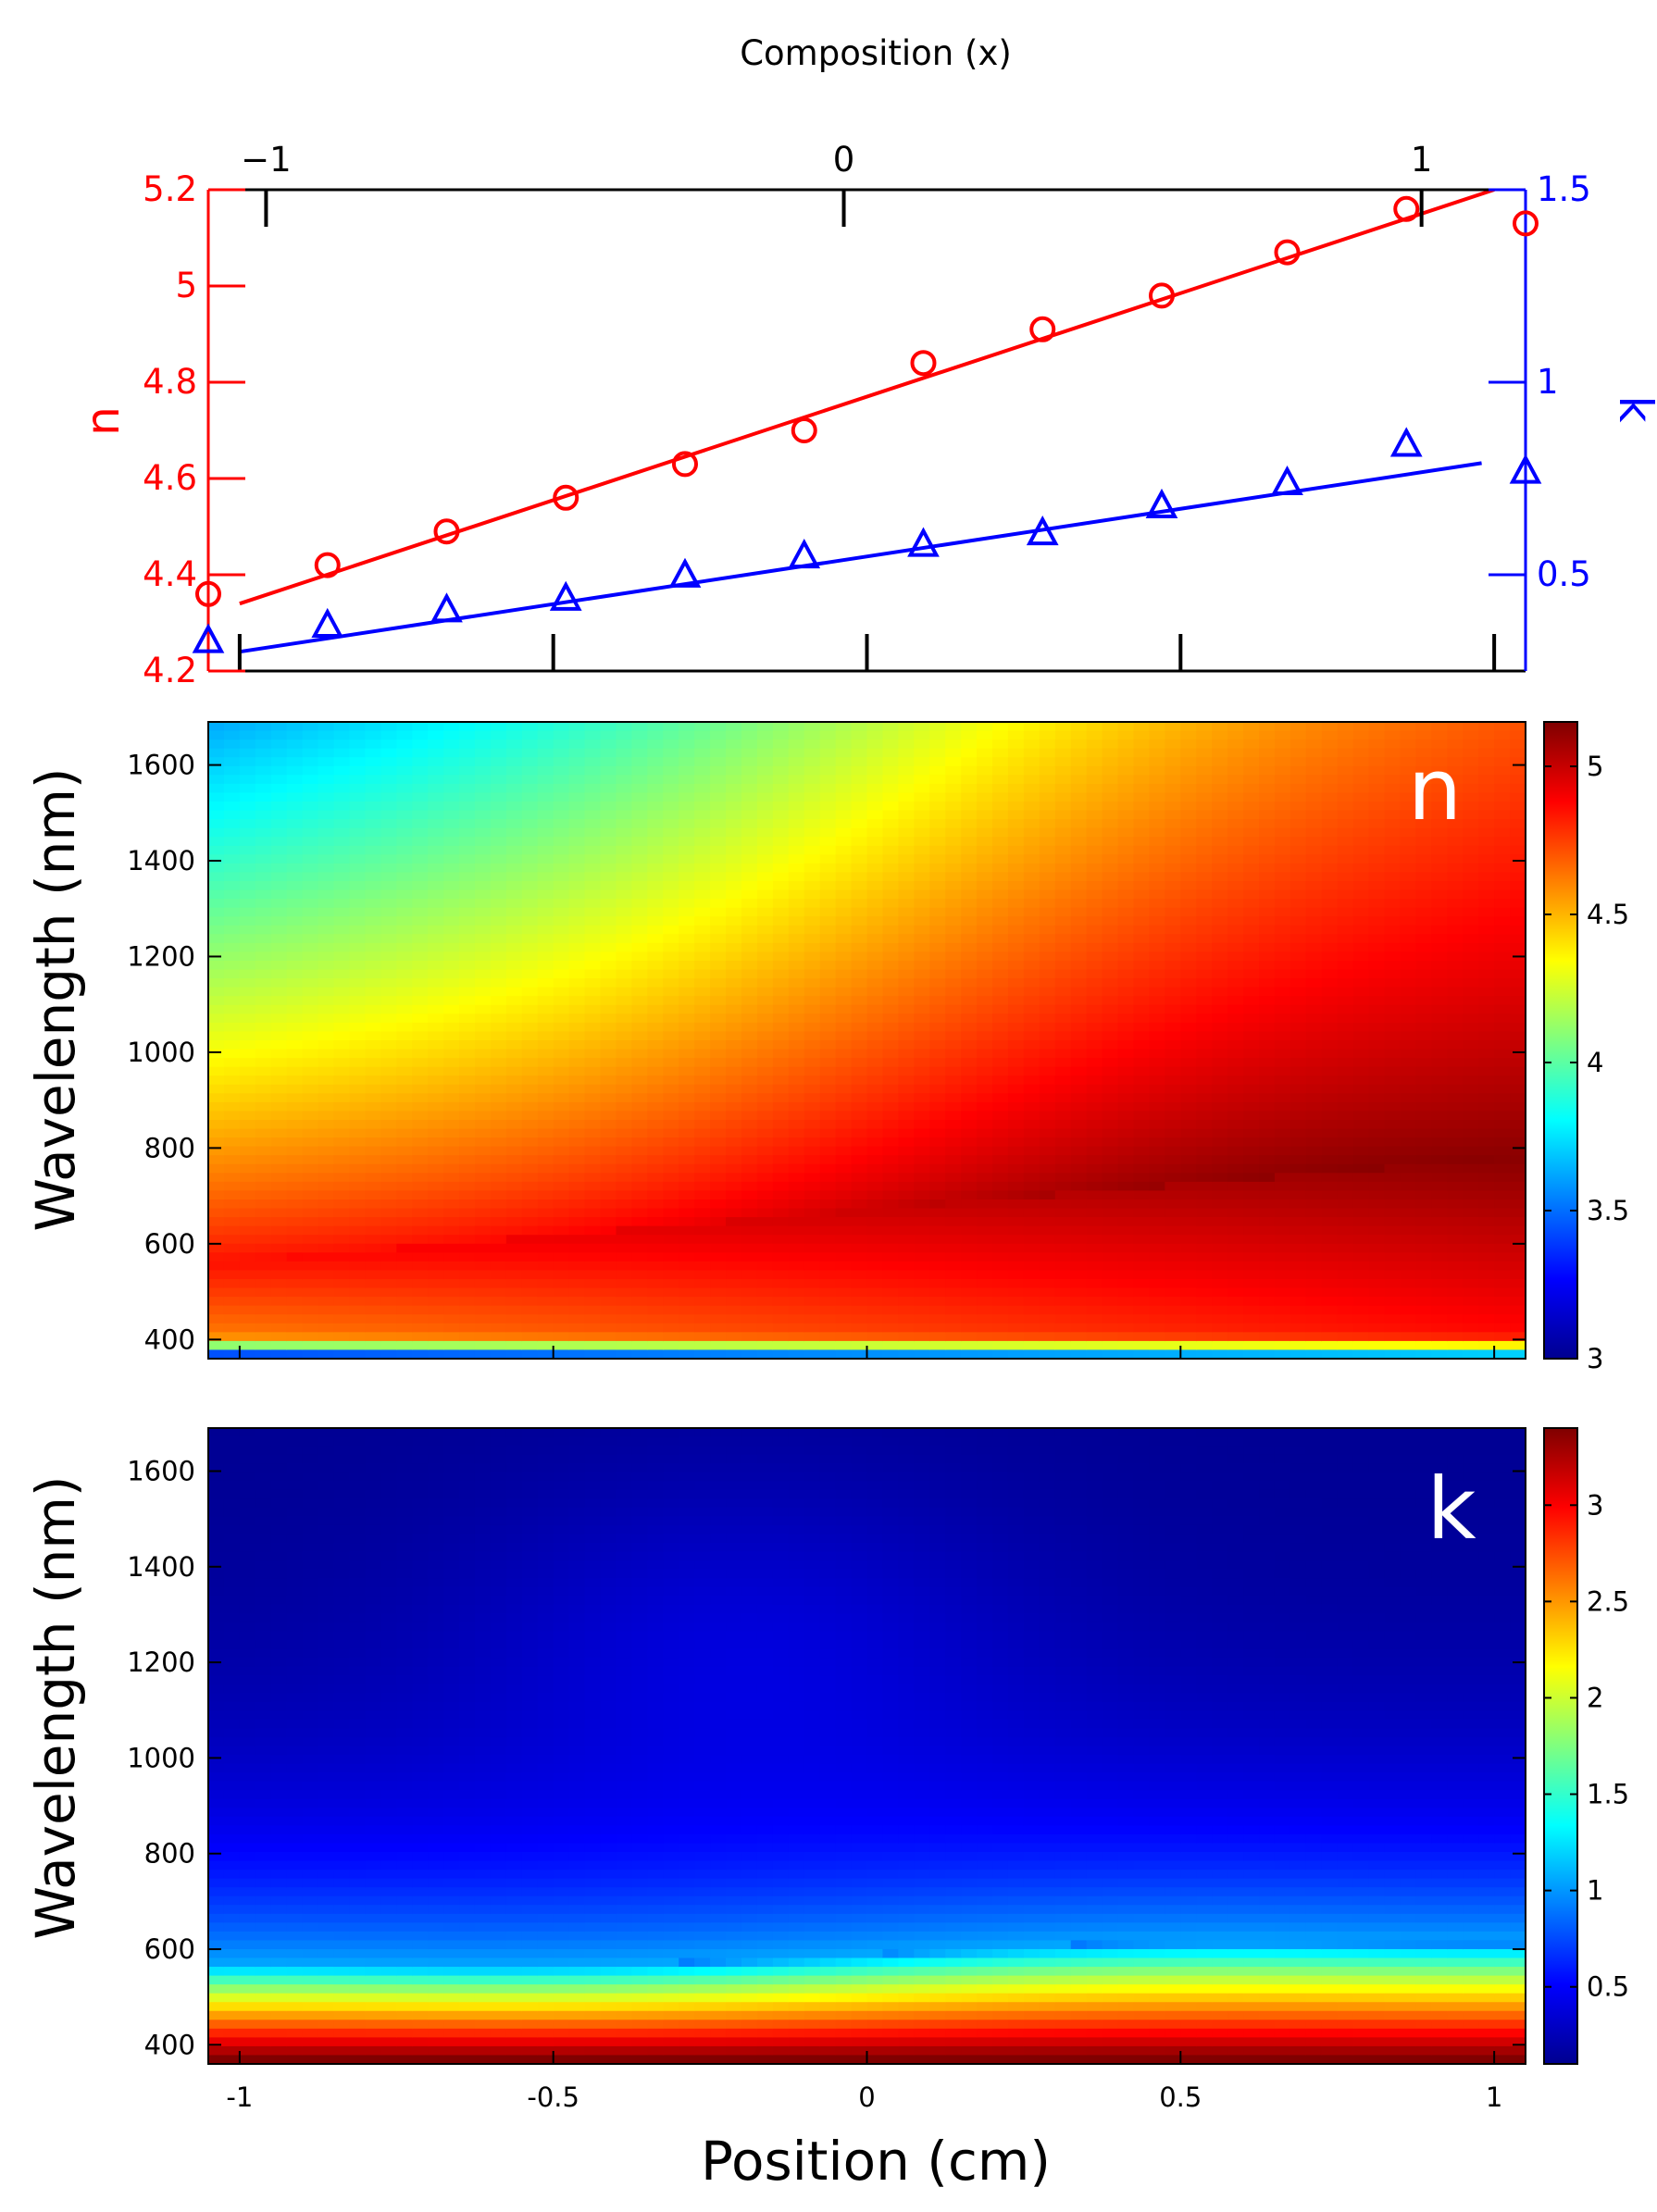 The image size is (1657, 2212). Describe the element at coordinates (685, 572) in the screenshot. I see `k-data-point` at that location.